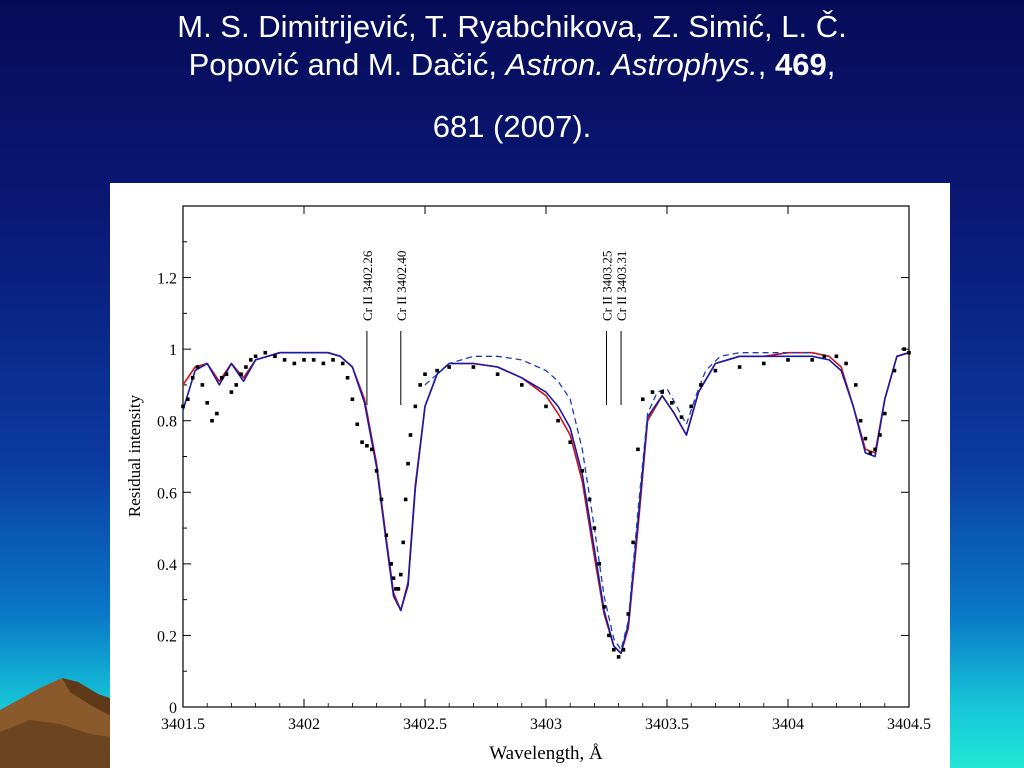 The height and width of the screenshot is (768, 1024). I want to click on y-tick-label: 0.4, so click(167, 565).